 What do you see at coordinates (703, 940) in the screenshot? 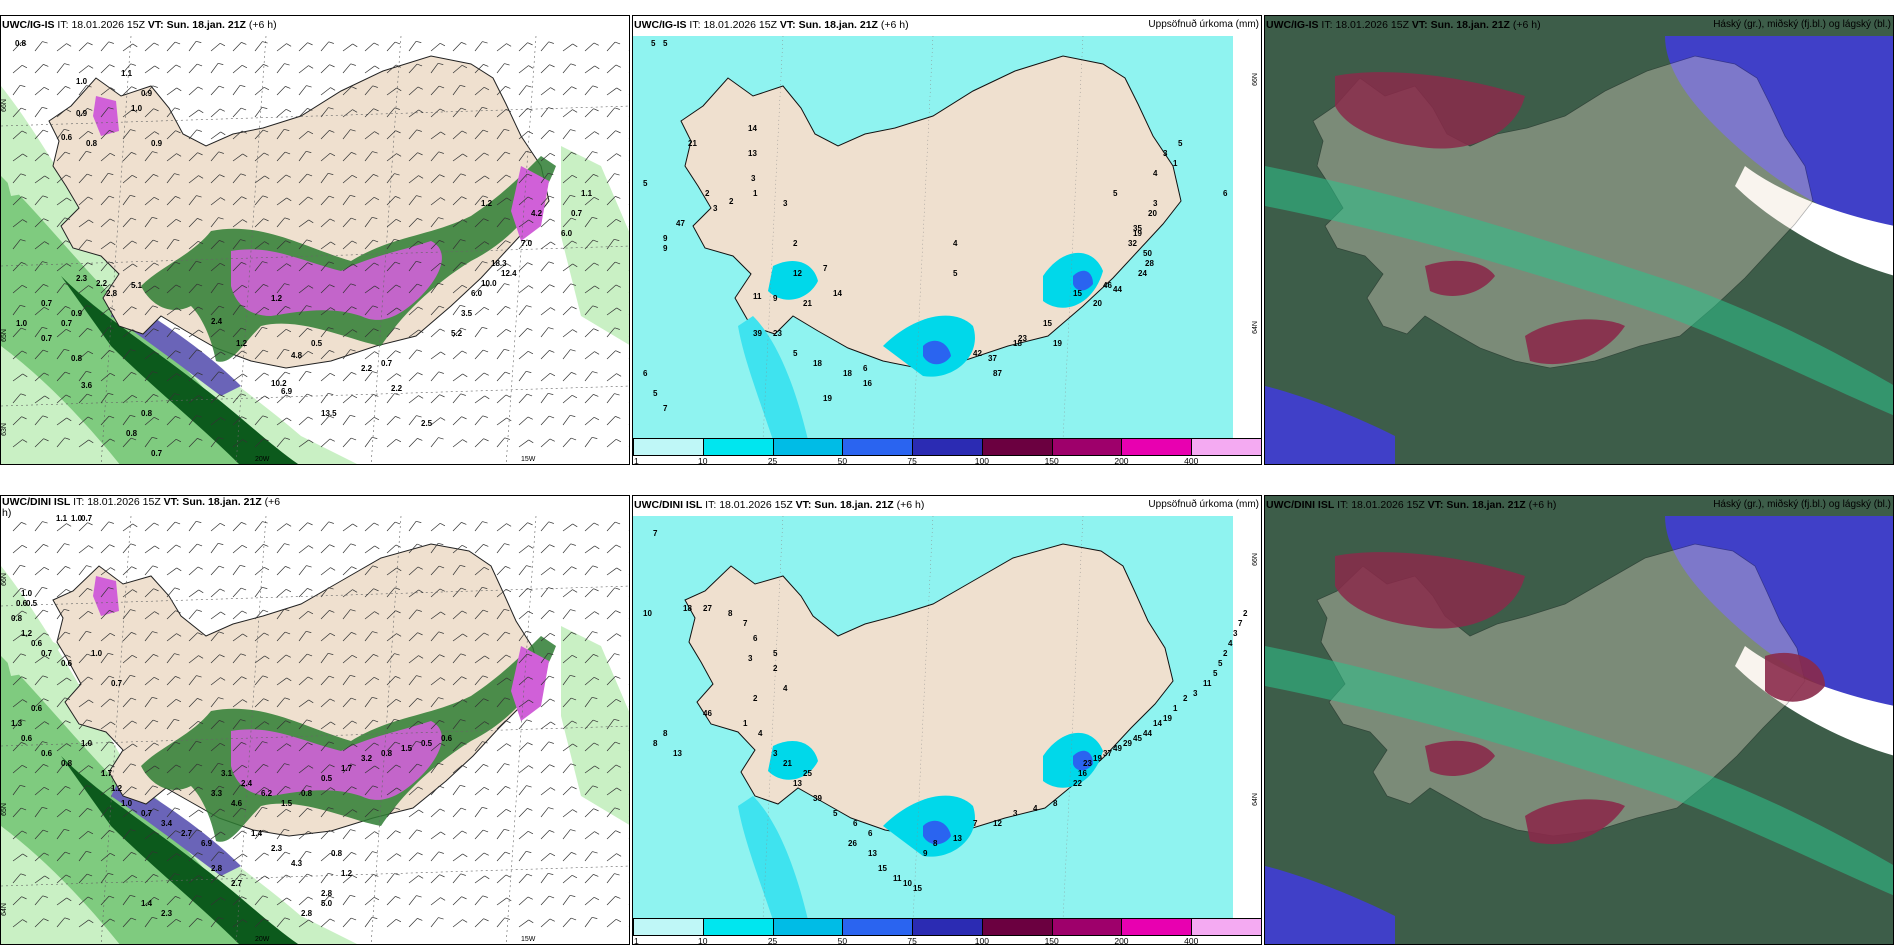
I see `colorbar-tick: 10` at bounding box center [703, 940].